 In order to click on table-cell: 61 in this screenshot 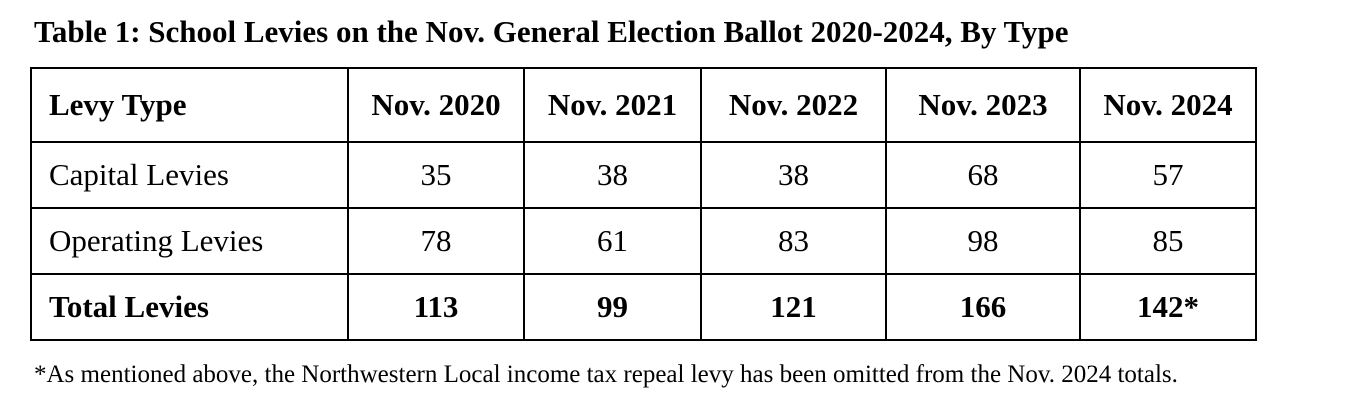, I will do `click(612, 241)`.